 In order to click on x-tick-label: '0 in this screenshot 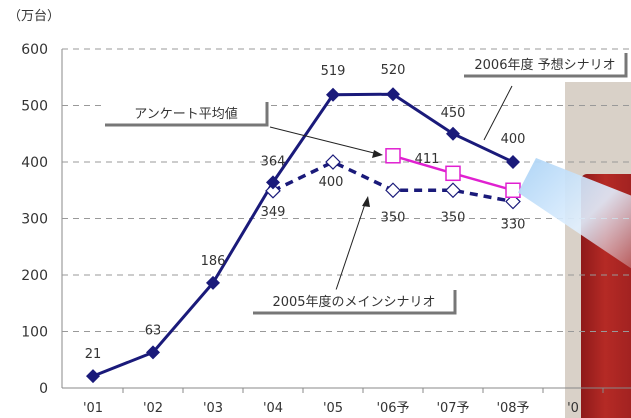, I will do `click(573, 408)`.